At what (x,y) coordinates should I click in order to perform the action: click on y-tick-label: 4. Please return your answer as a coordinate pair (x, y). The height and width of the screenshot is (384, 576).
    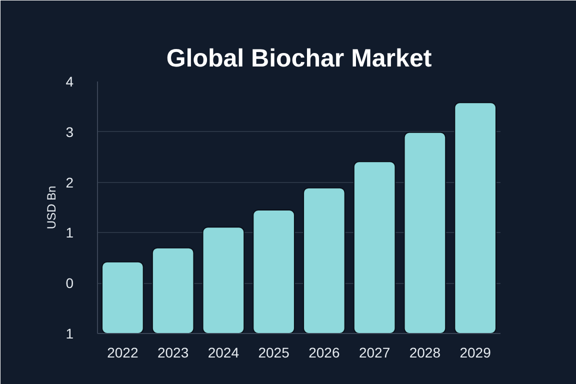
    Looking at the image, I should click on (70, 82).